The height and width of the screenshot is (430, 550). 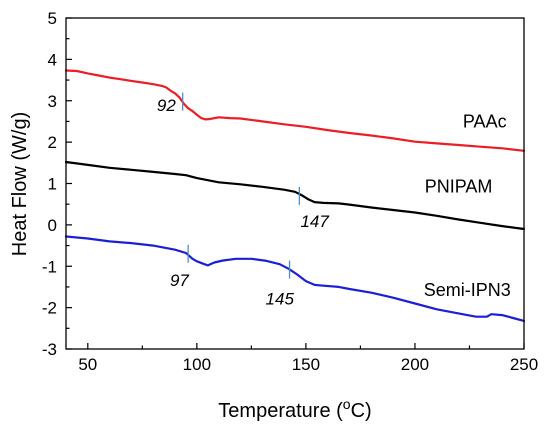 I want to click on y-tick-label--1: -1, so click(x=49, y=266).